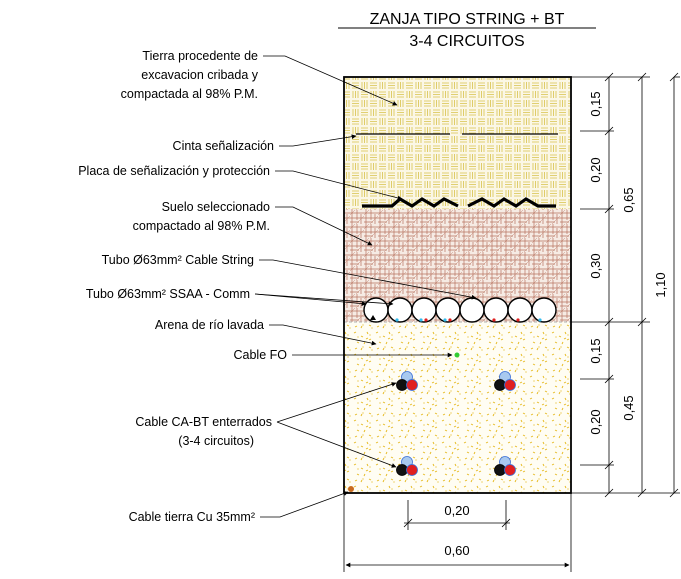 The width and height of the screenshot is (681, 579). I want to click on label-tierra-2: excavacion cribada y, so click(199, 75).